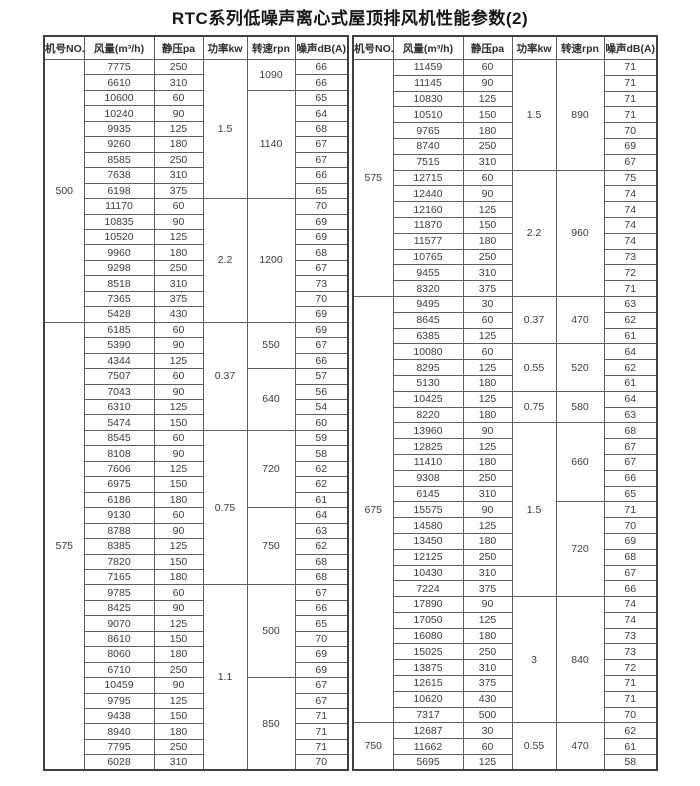  I want to click on table-row: 11410 180 67, so click(505, 462).